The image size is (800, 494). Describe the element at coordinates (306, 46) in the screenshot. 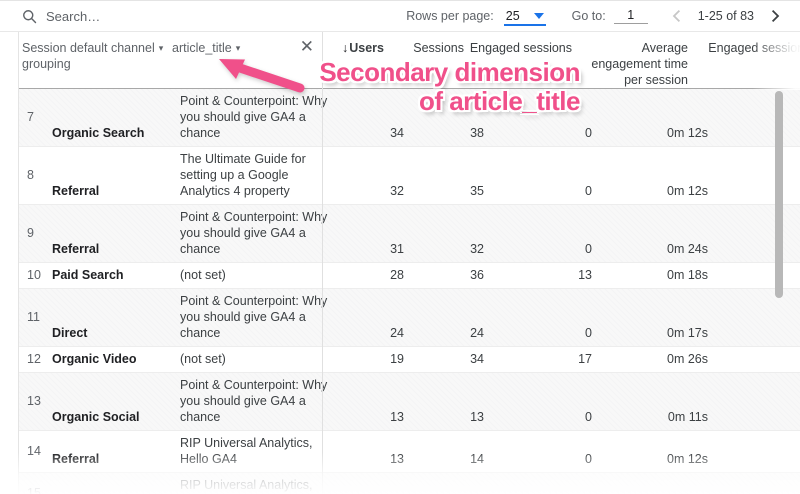

I see `remove-secondary-dimension-icon: ✕` at that location.